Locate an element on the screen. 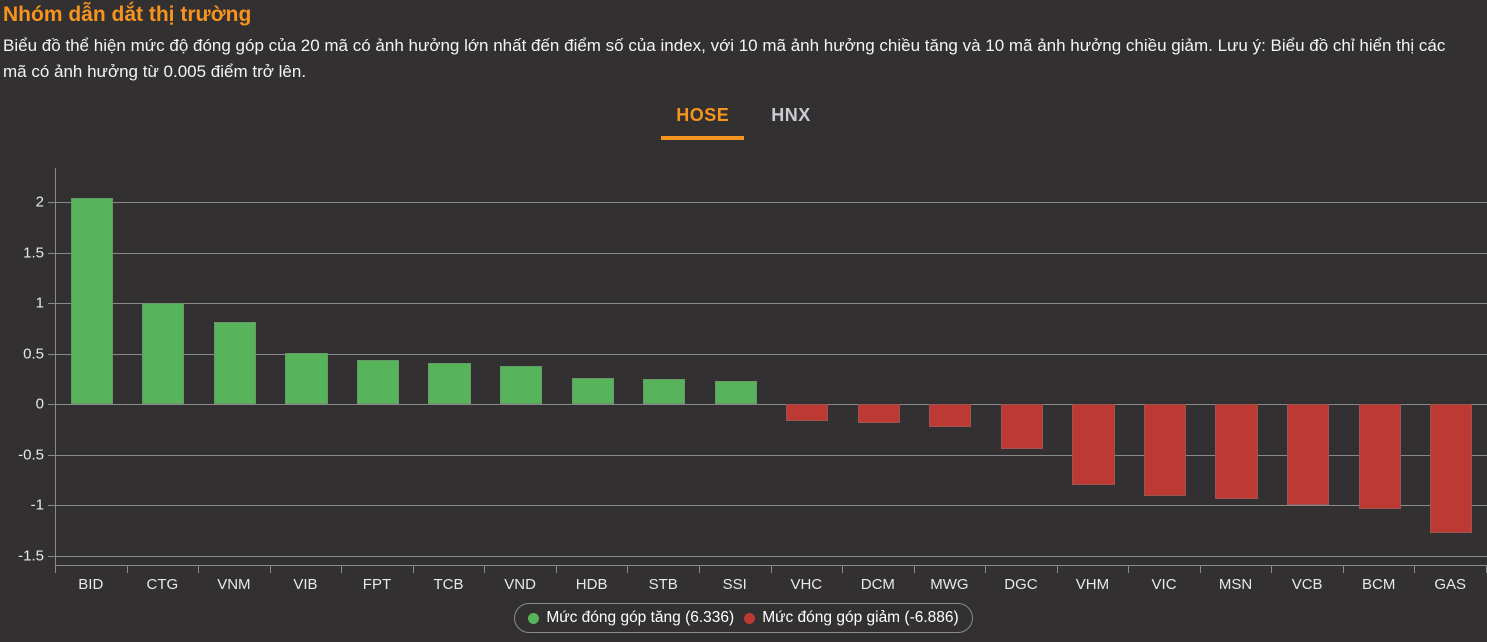 This screenshot has height=642, width=1487. bar-gas is located at coordinates (1451, 468).